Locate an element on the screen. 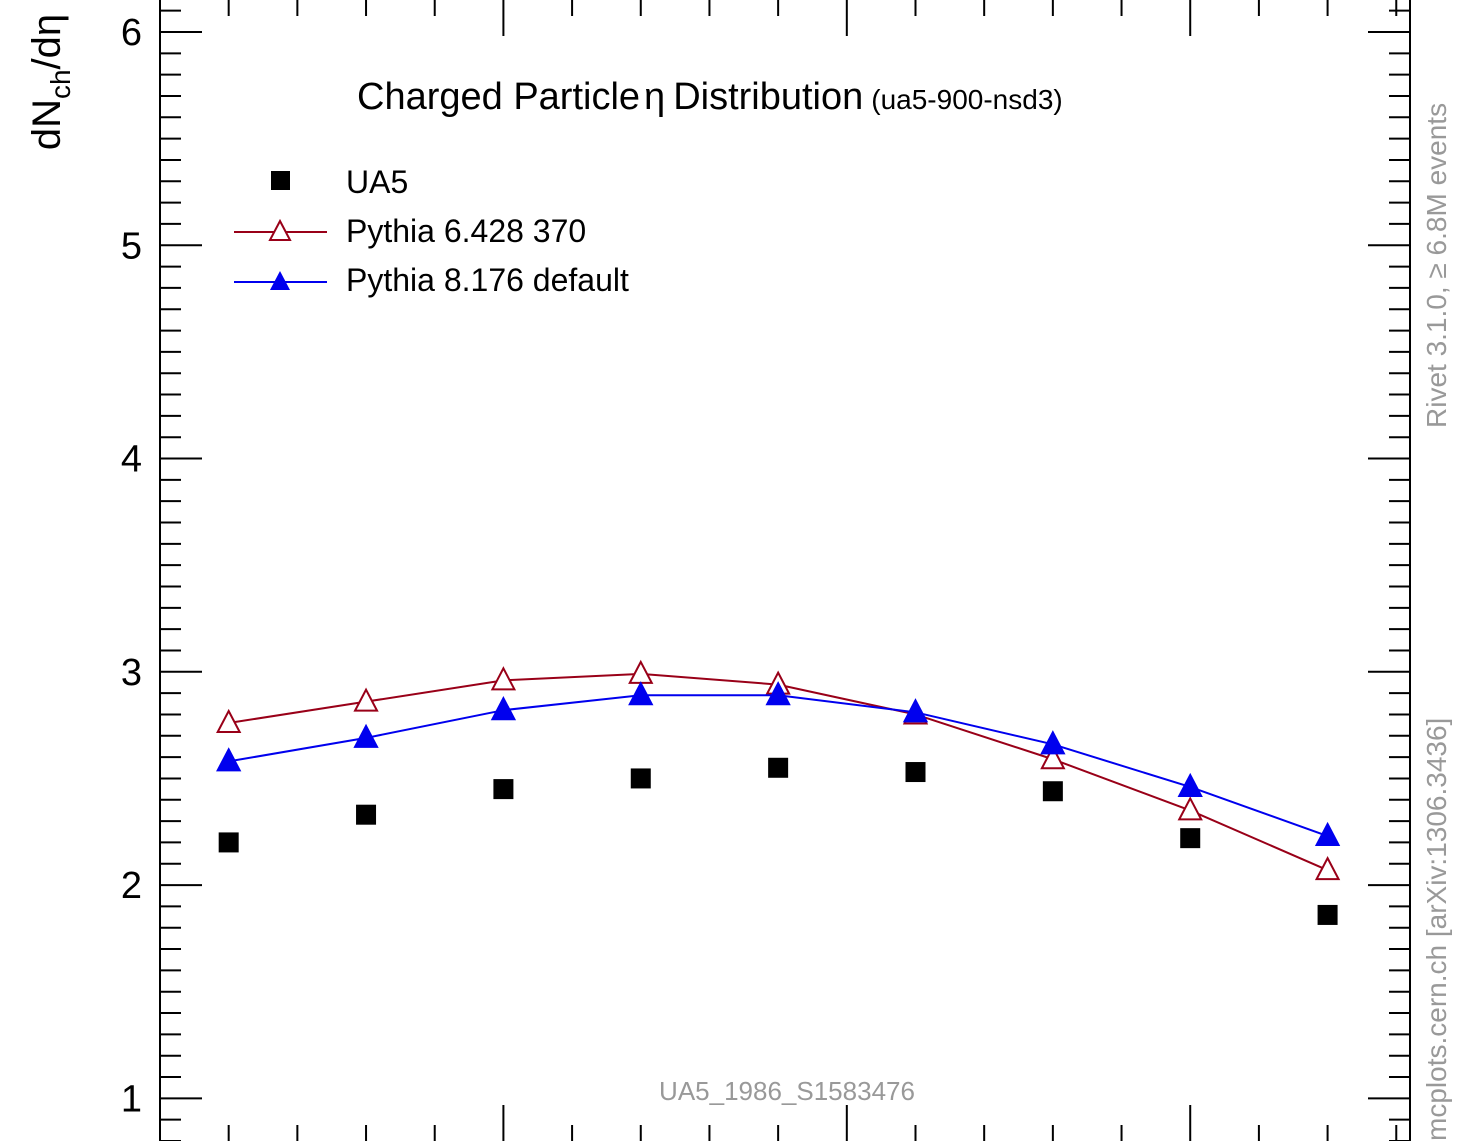  y-tick-label: 1 is located at coordinates (131, 1099).